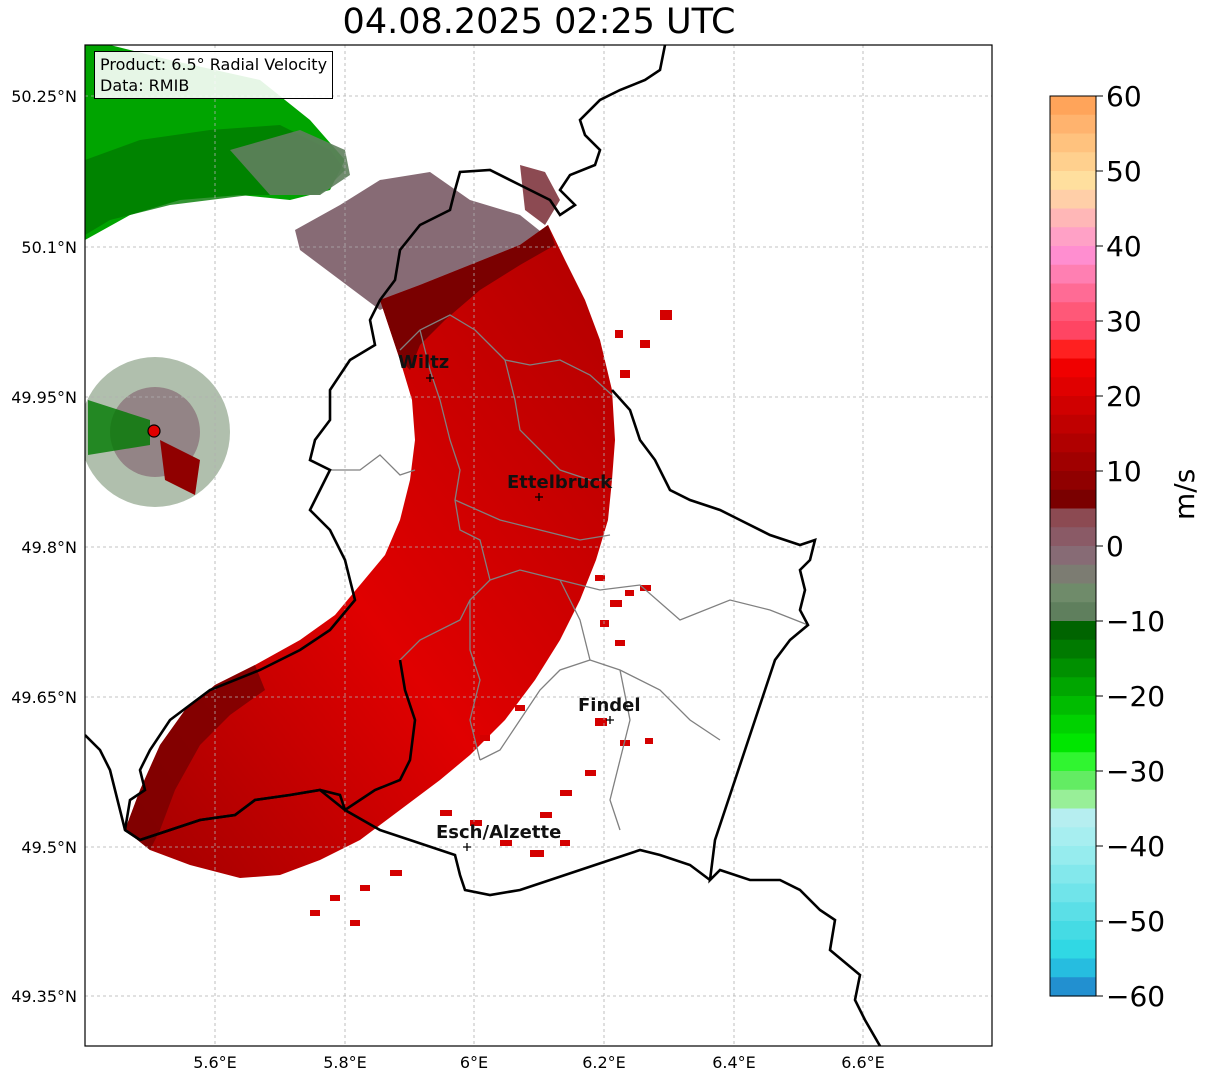 This screenshot has width=1207, height=1081. What do you see at coordinates (474, 1062) in the screenshot?
I see `lon-tick-label: 6°E` at bounding box center [474, 1062].